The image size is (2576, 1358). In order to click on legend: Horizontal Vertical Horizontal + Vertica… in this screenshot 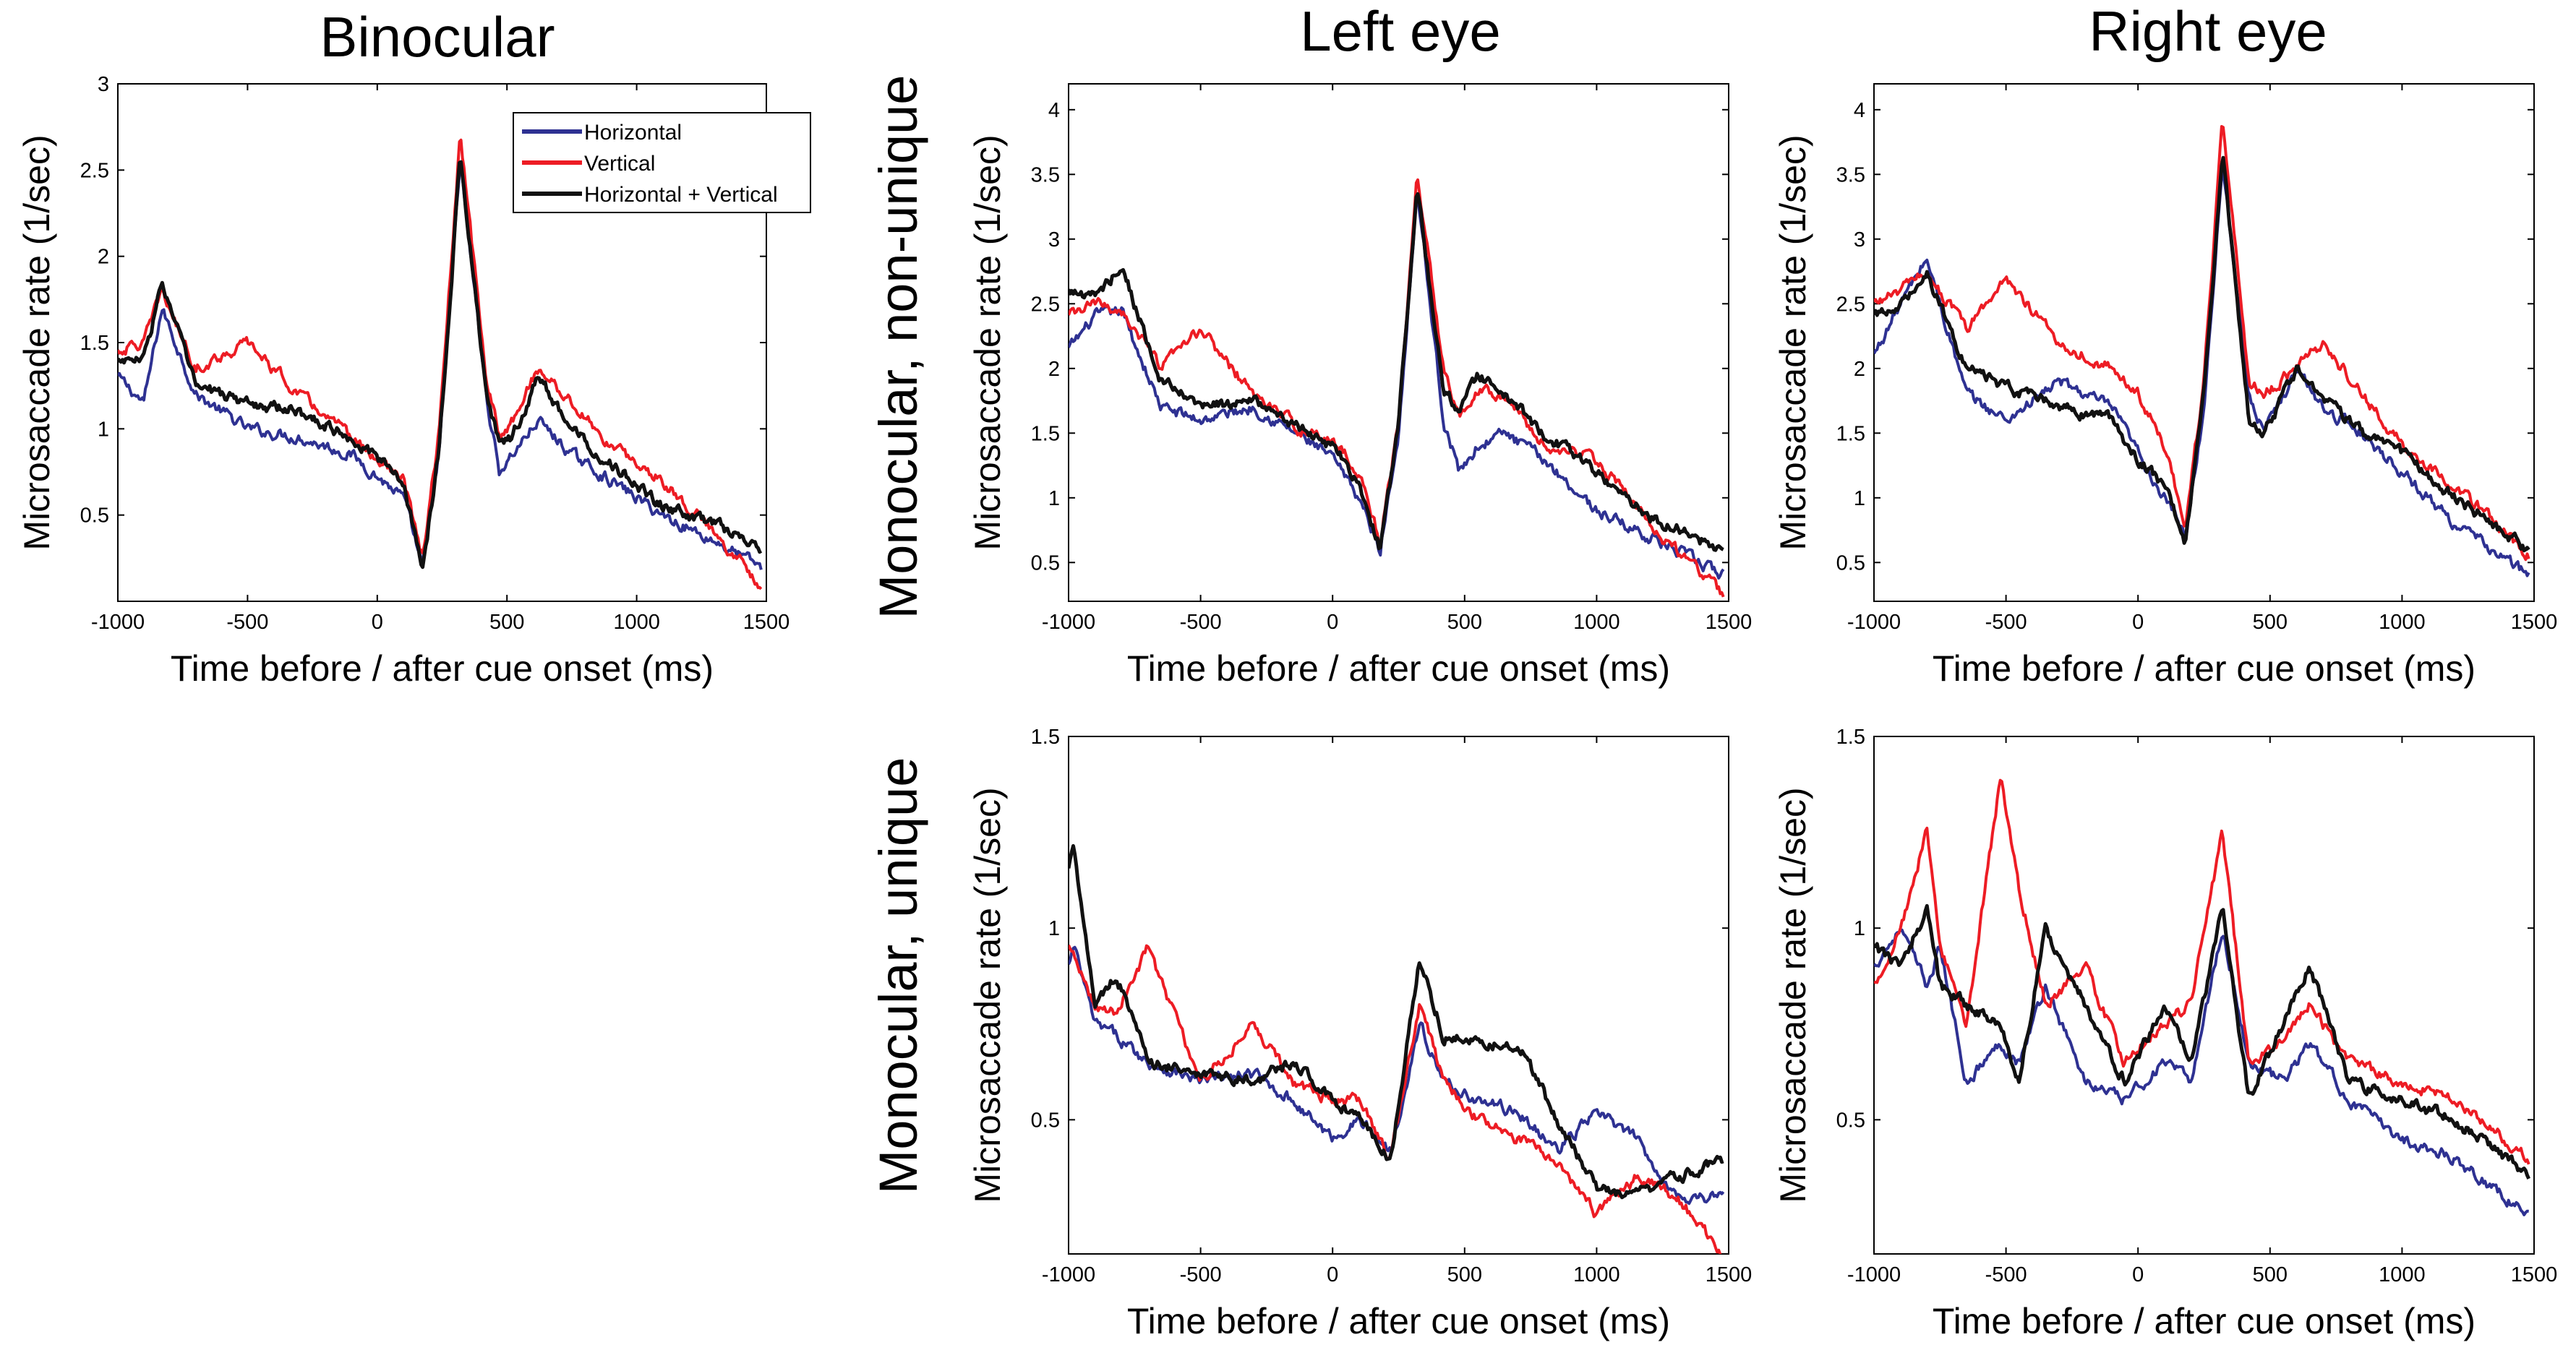, I will do `click(662, 162)`.